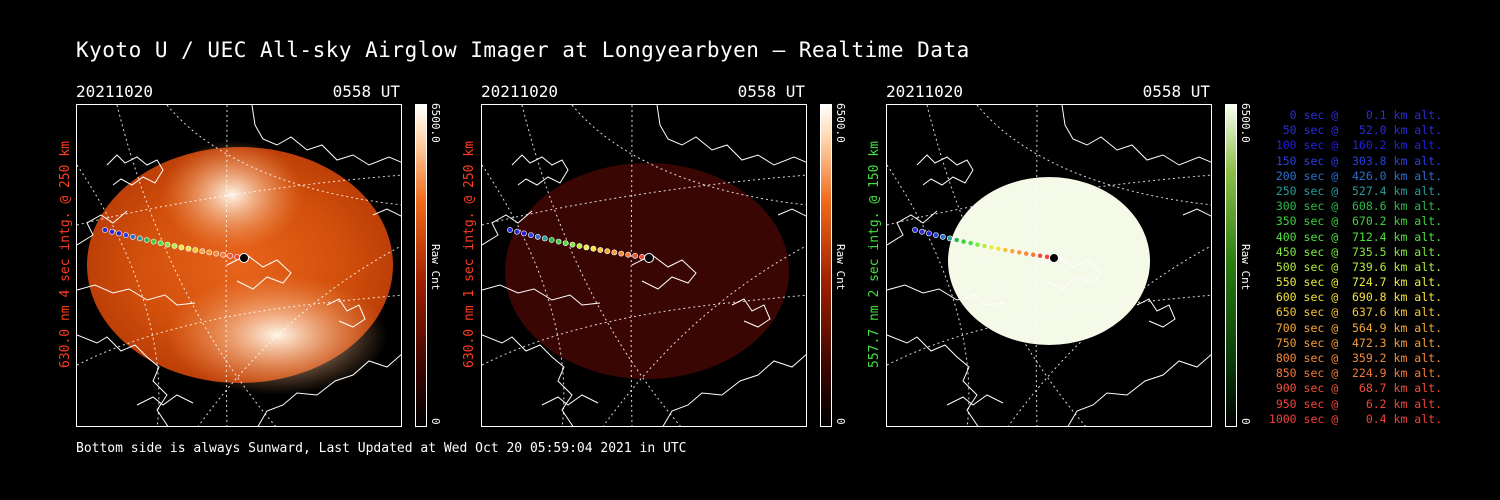 This screenshot has width=1500, height=500. What do you see at coordinates (1355, 388) in the screenshot?
I see `legend-row: 900 sec @ 68.7 km alt.` at bounding box center [1355, 388].